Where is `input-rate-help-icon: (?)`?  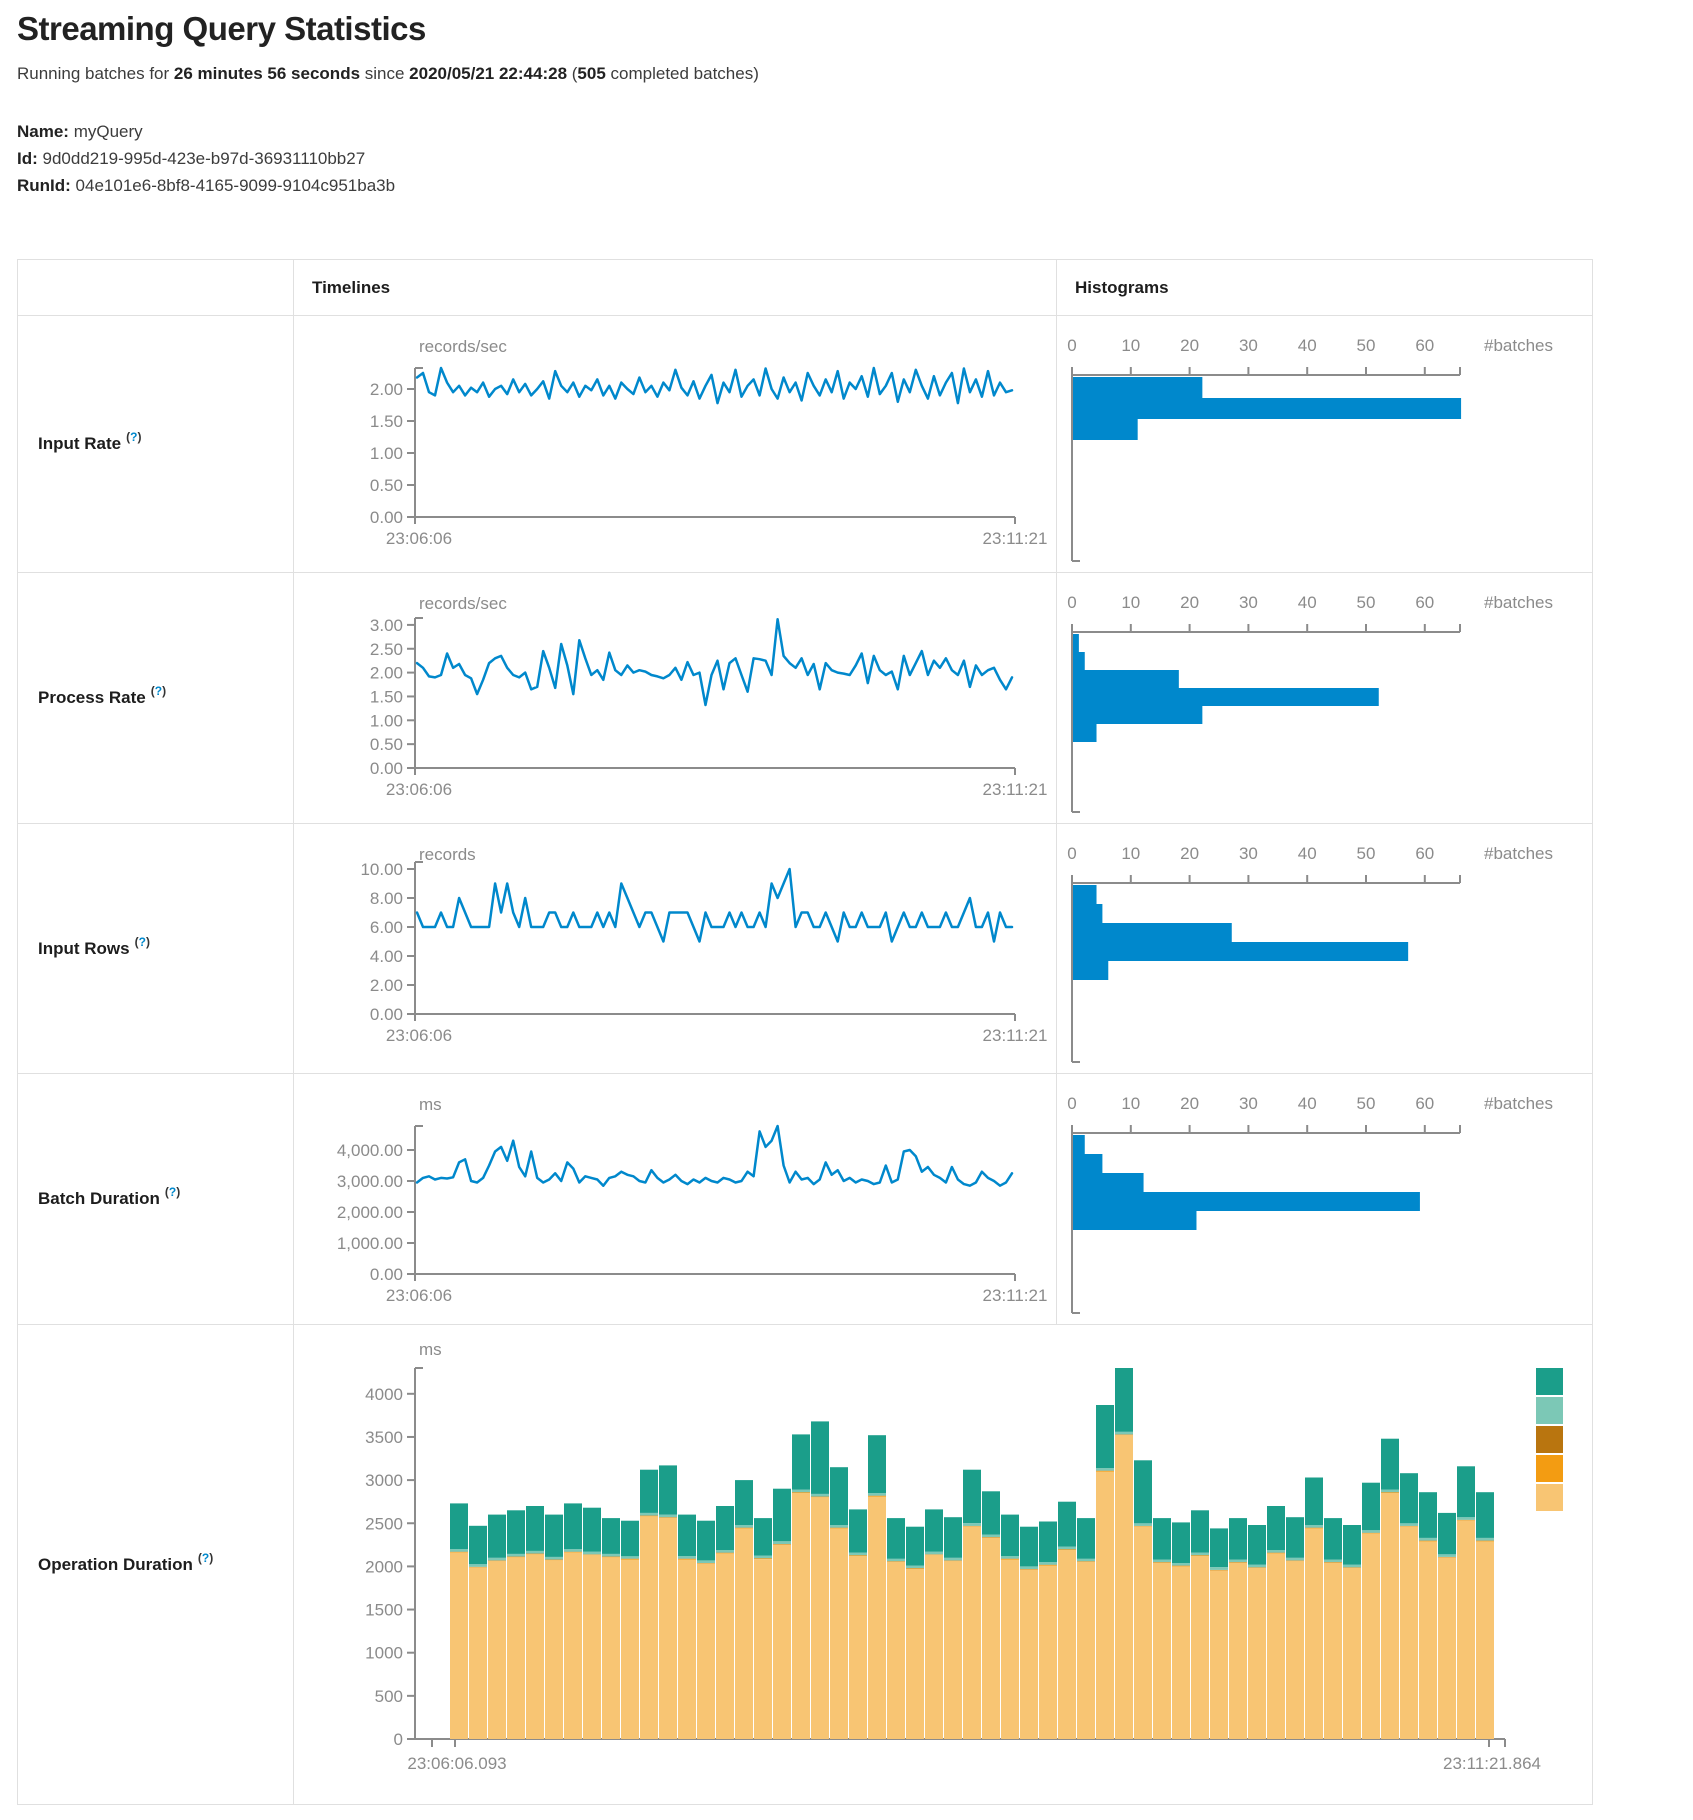
input-rate-help-icon: (?) is located at coordinates (134, 437).